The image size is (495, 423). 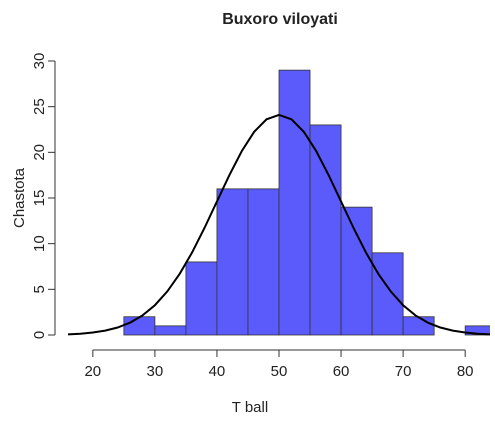 I want to click on x-tick-label: 50, so click(x=279, y=371).